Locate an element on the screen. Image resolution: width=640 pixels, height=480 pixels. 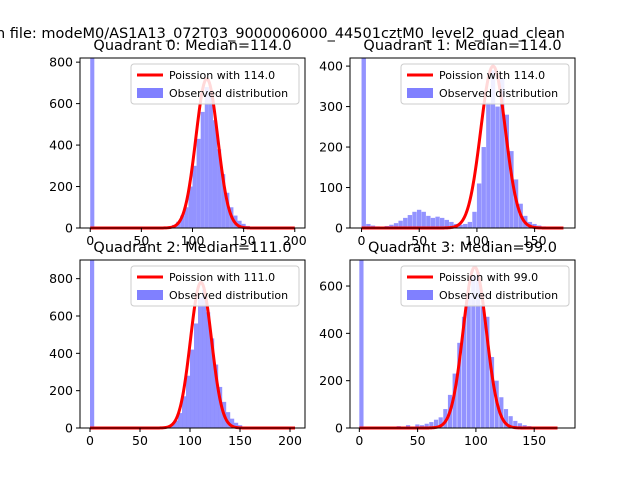
subplot-title: Quadrant 1: Median=114.0 is located at coordinates (462, 46).